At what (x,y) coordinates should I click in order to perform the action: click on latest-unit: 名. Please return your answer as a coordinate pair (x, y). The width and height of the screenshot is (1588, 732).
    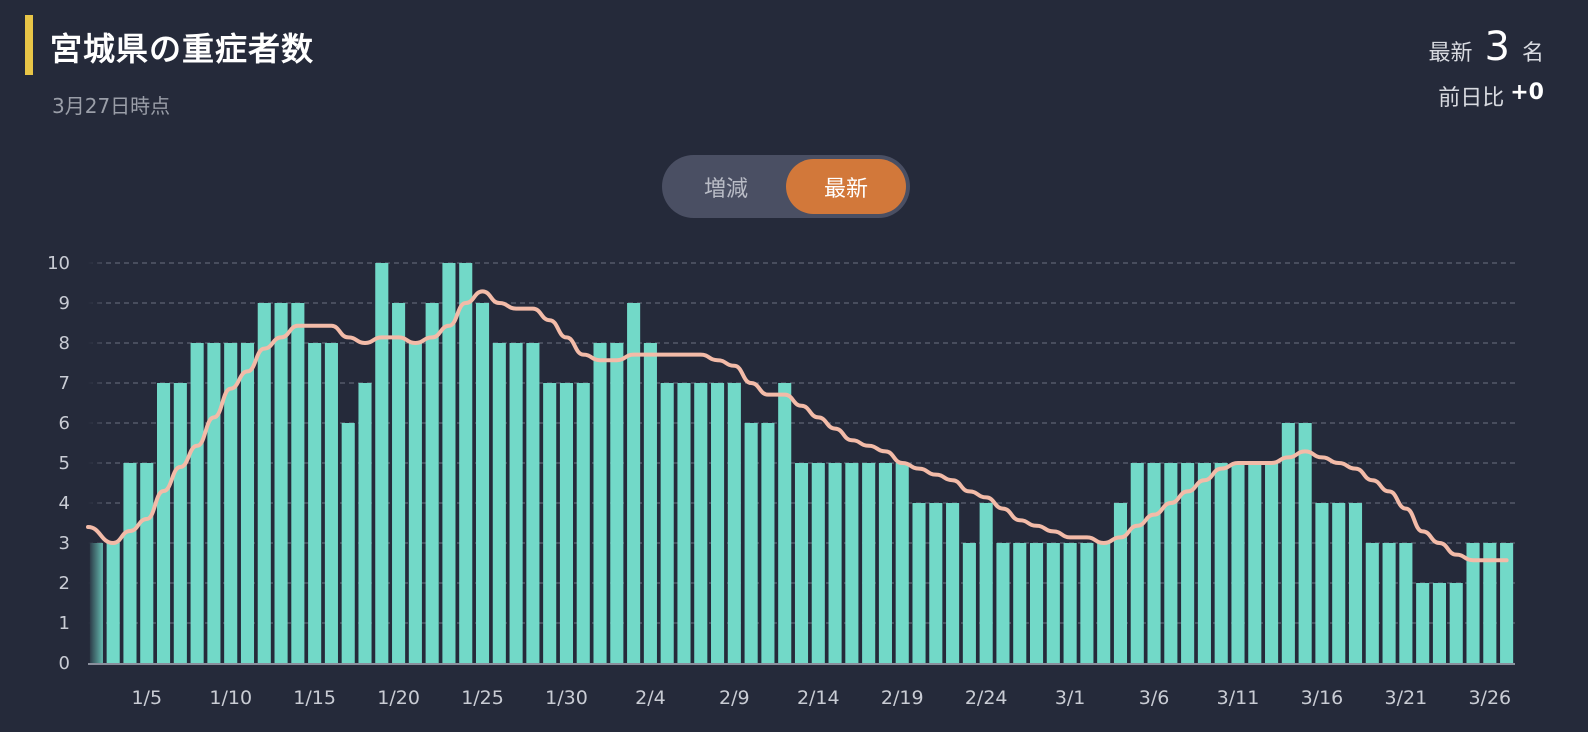
    Looking at the image, I should click on (1532, 53).